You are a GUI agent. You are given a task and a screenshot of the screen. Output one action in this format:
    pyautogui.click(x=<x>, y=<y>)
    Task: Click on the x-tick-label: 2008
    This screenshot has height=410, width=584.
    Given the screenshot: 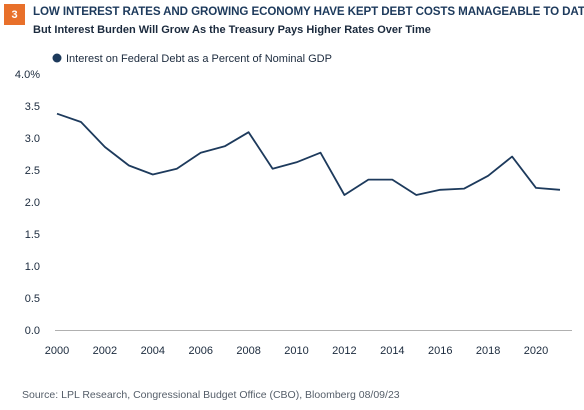 What is the action you would take?
    pyautogui.click(x=248, y=351)
    